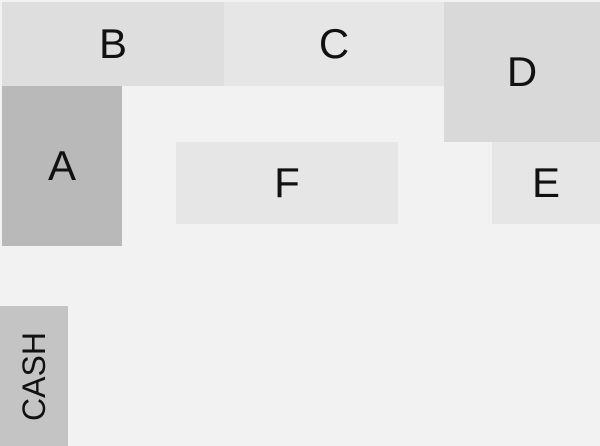 The height and width of the screenshot is (446, 600). I want to click on zone-c: C, so click(334, 44).